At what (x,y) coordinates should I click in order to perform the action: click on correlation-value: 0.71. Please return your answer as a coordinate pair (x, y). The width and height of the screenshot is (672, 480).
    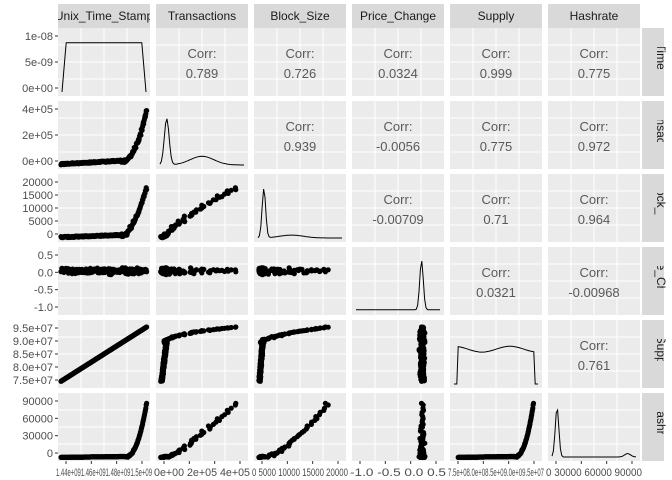
    Looking at the image, I should click on (495, 219).